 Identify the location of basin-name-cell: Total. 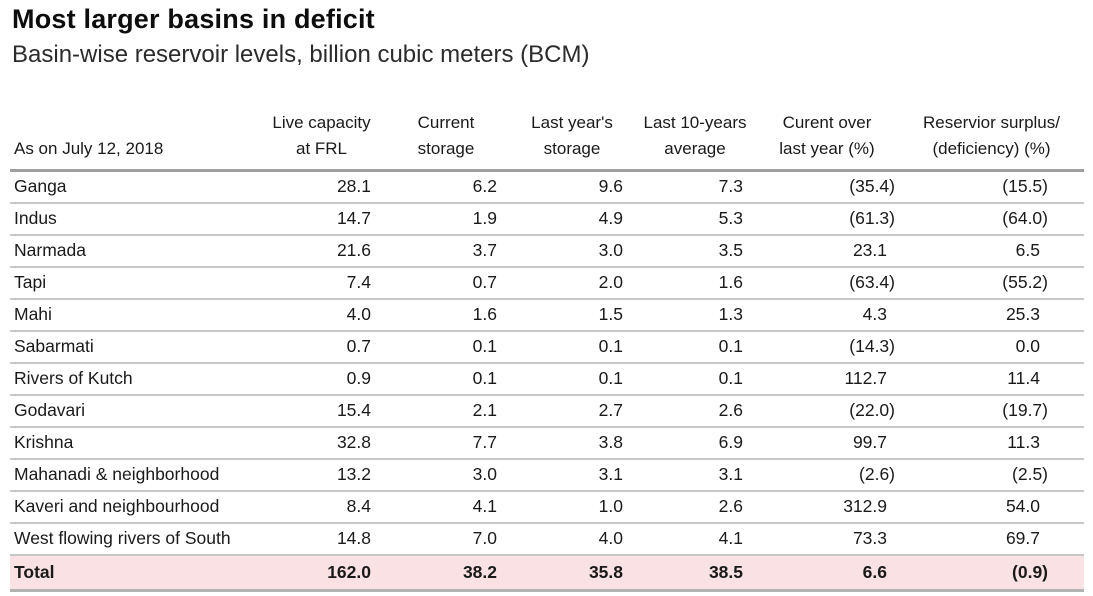
(135, 573).